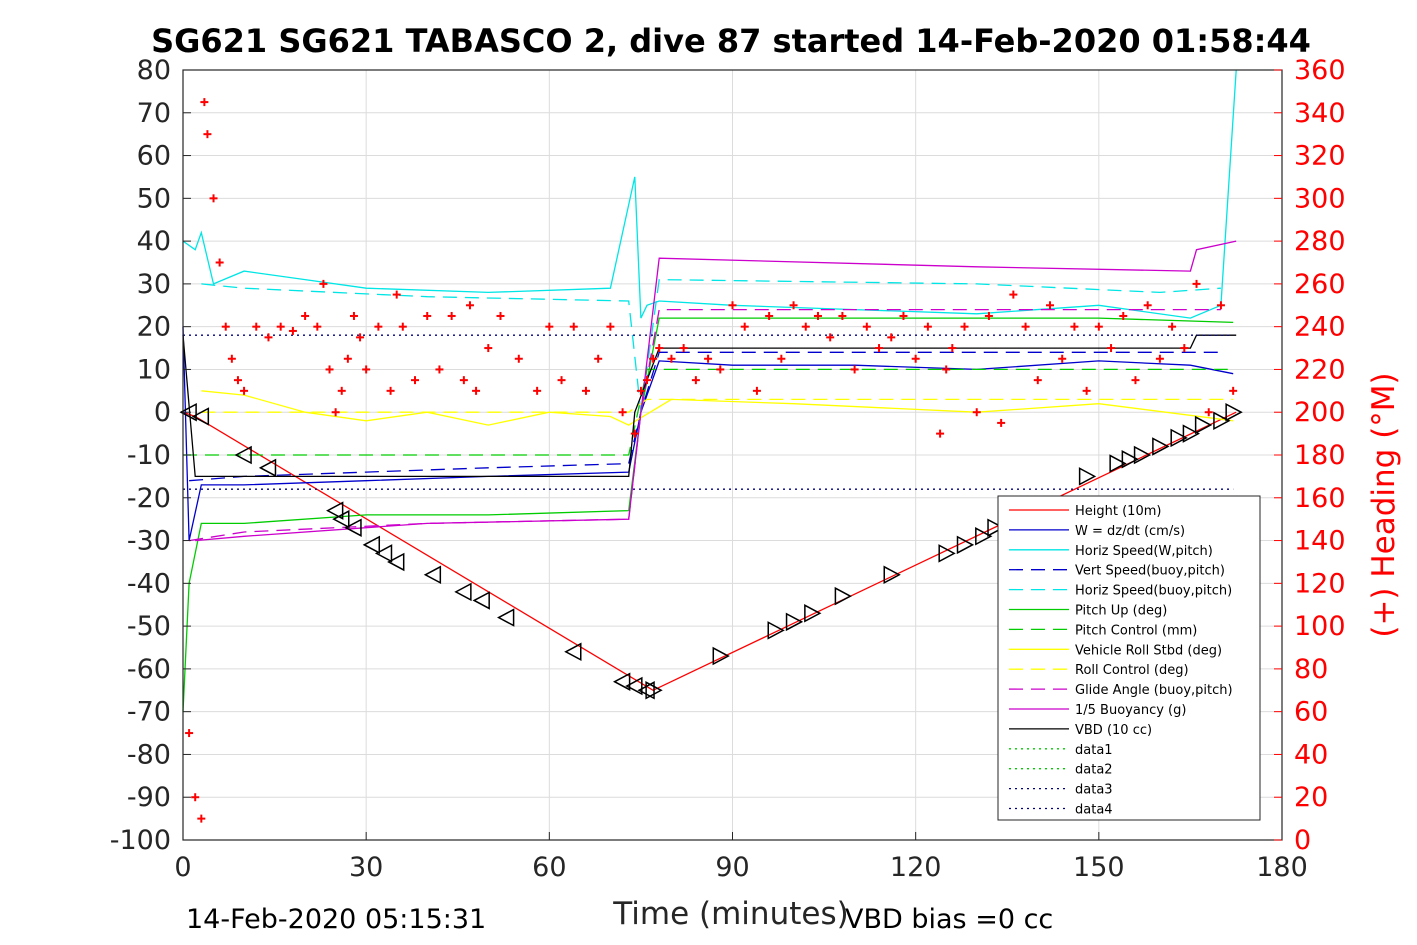 This screenshot has height=945, width=1417. What do you see at coordinates (1121, 611) in the screenshot?
I see `legend-entry: Pitch Up (deg)` at bounding box center [1121, 611].